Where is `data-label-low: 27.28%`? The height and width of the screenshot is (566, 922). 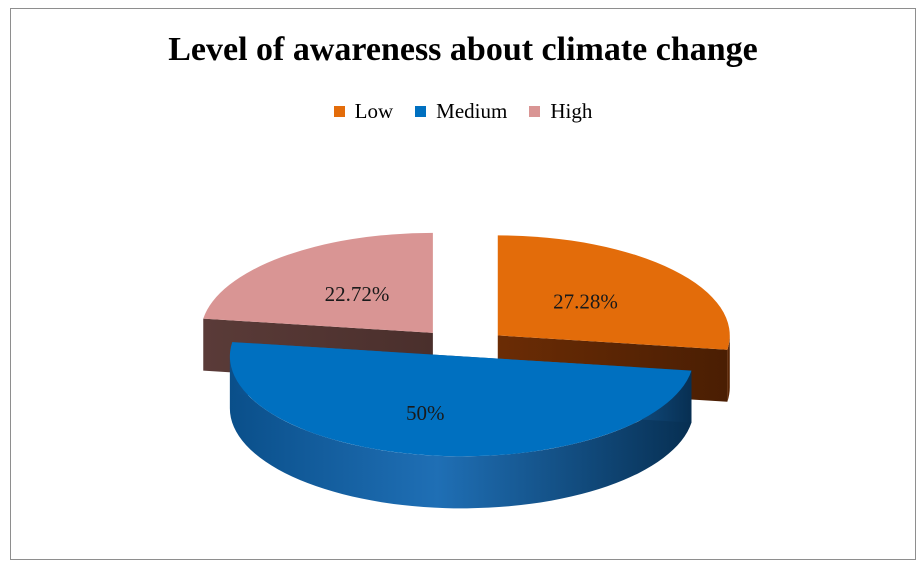
data-label-low: 27.28% is located at coordinates (585, 302).